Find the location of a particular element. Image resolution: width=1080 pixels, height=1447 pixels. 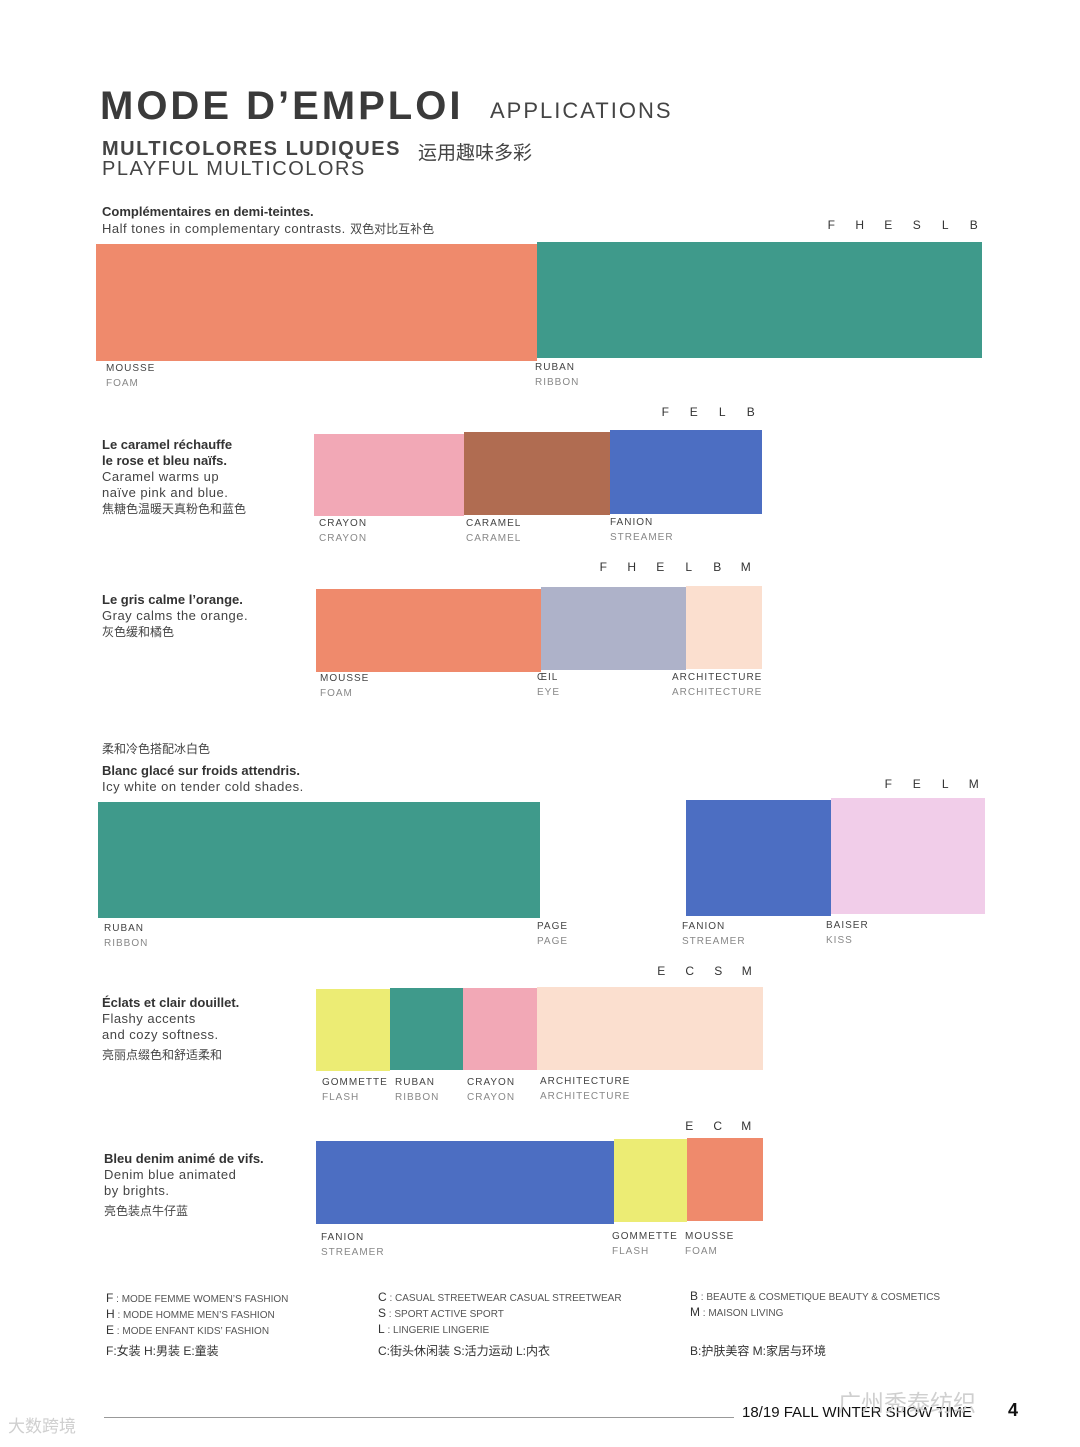

legend-item: S : SPORT ACTIVE SPORT is located at coordinates (441, 1313).